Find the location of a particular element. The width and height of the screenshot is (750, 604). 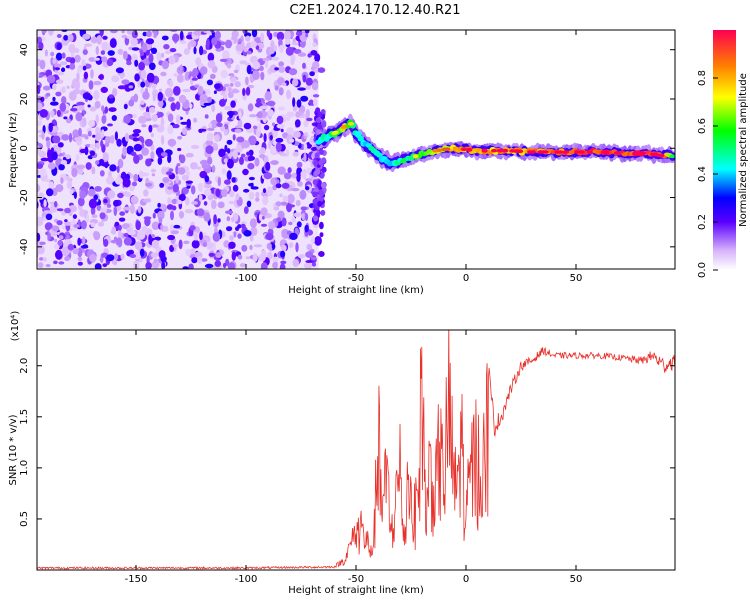

y-tick-label: 2.0 is located at coordinates (24, 366).